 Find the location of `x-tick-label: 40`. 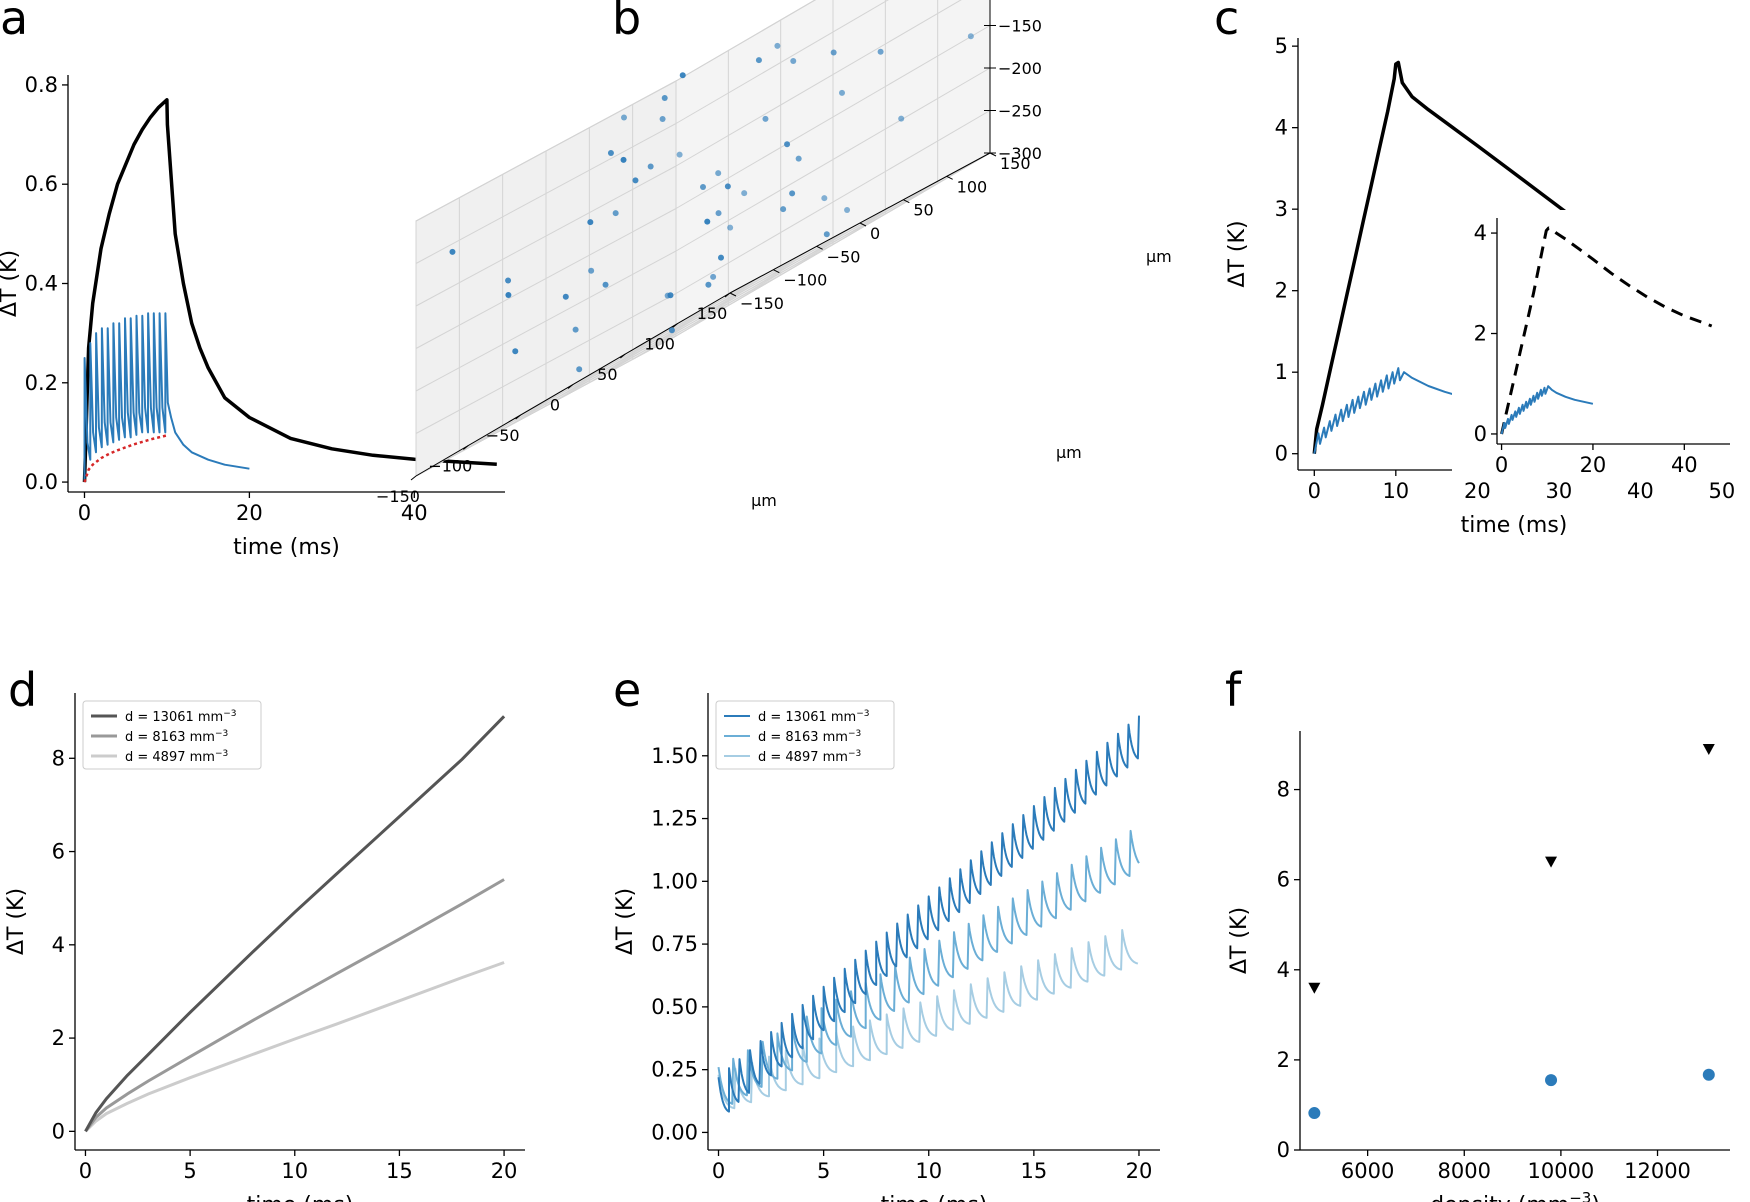

x-tick-label: 40 is located at coordinates (1640, 491).